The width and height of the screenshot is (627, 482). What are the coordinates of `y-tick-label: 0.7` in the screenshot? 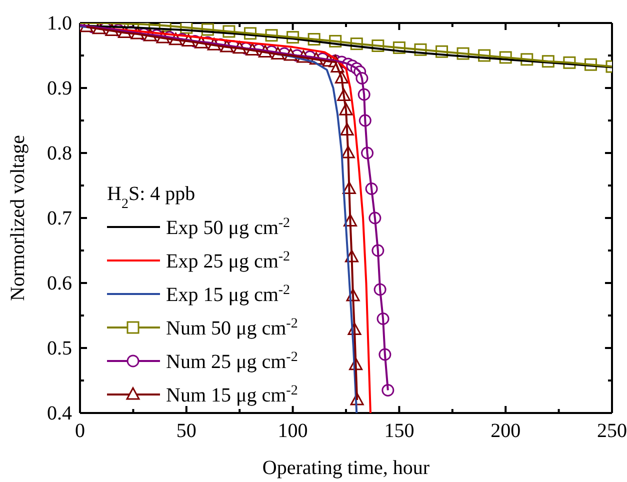 It's located at (59, 218).